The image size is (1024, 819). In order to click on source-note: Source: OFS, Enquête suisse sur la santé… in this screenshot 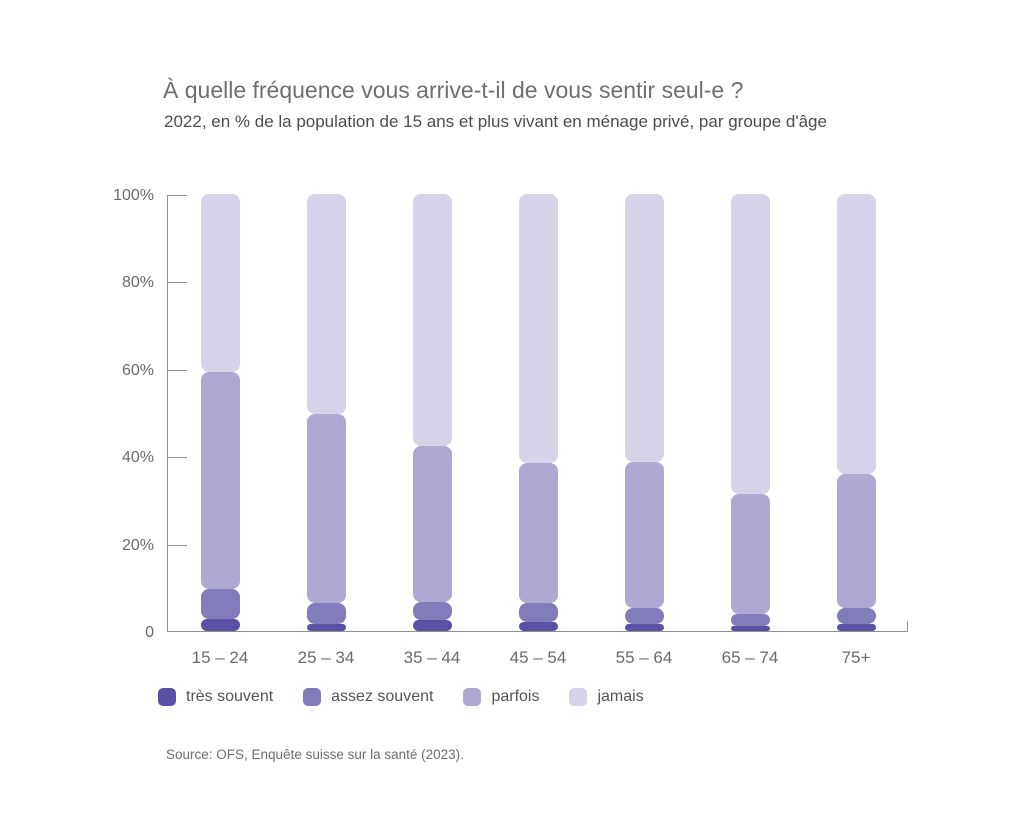, I will do `click(315, 754)`.